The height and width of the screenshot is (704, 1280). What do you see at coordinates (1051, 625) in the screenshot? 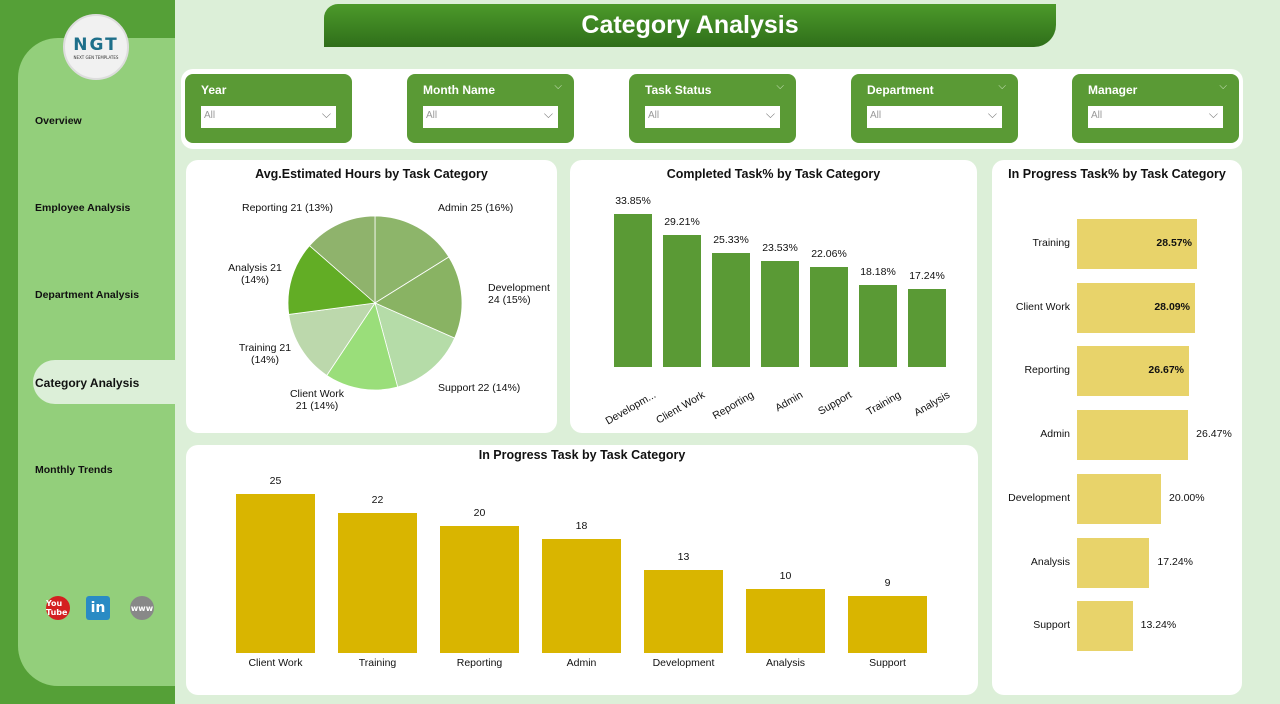
I see `y-tick-label: Support` at bounding box center [1051, 625].